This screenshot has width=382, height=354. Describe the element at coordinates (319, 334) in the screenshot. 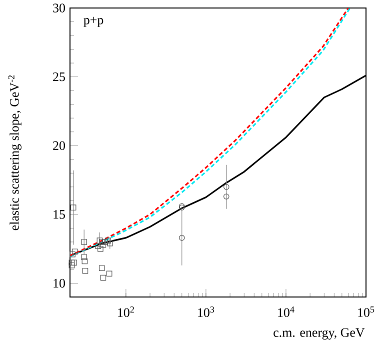

I see `x-axis-title: c.m. energy, GeV` at that location.